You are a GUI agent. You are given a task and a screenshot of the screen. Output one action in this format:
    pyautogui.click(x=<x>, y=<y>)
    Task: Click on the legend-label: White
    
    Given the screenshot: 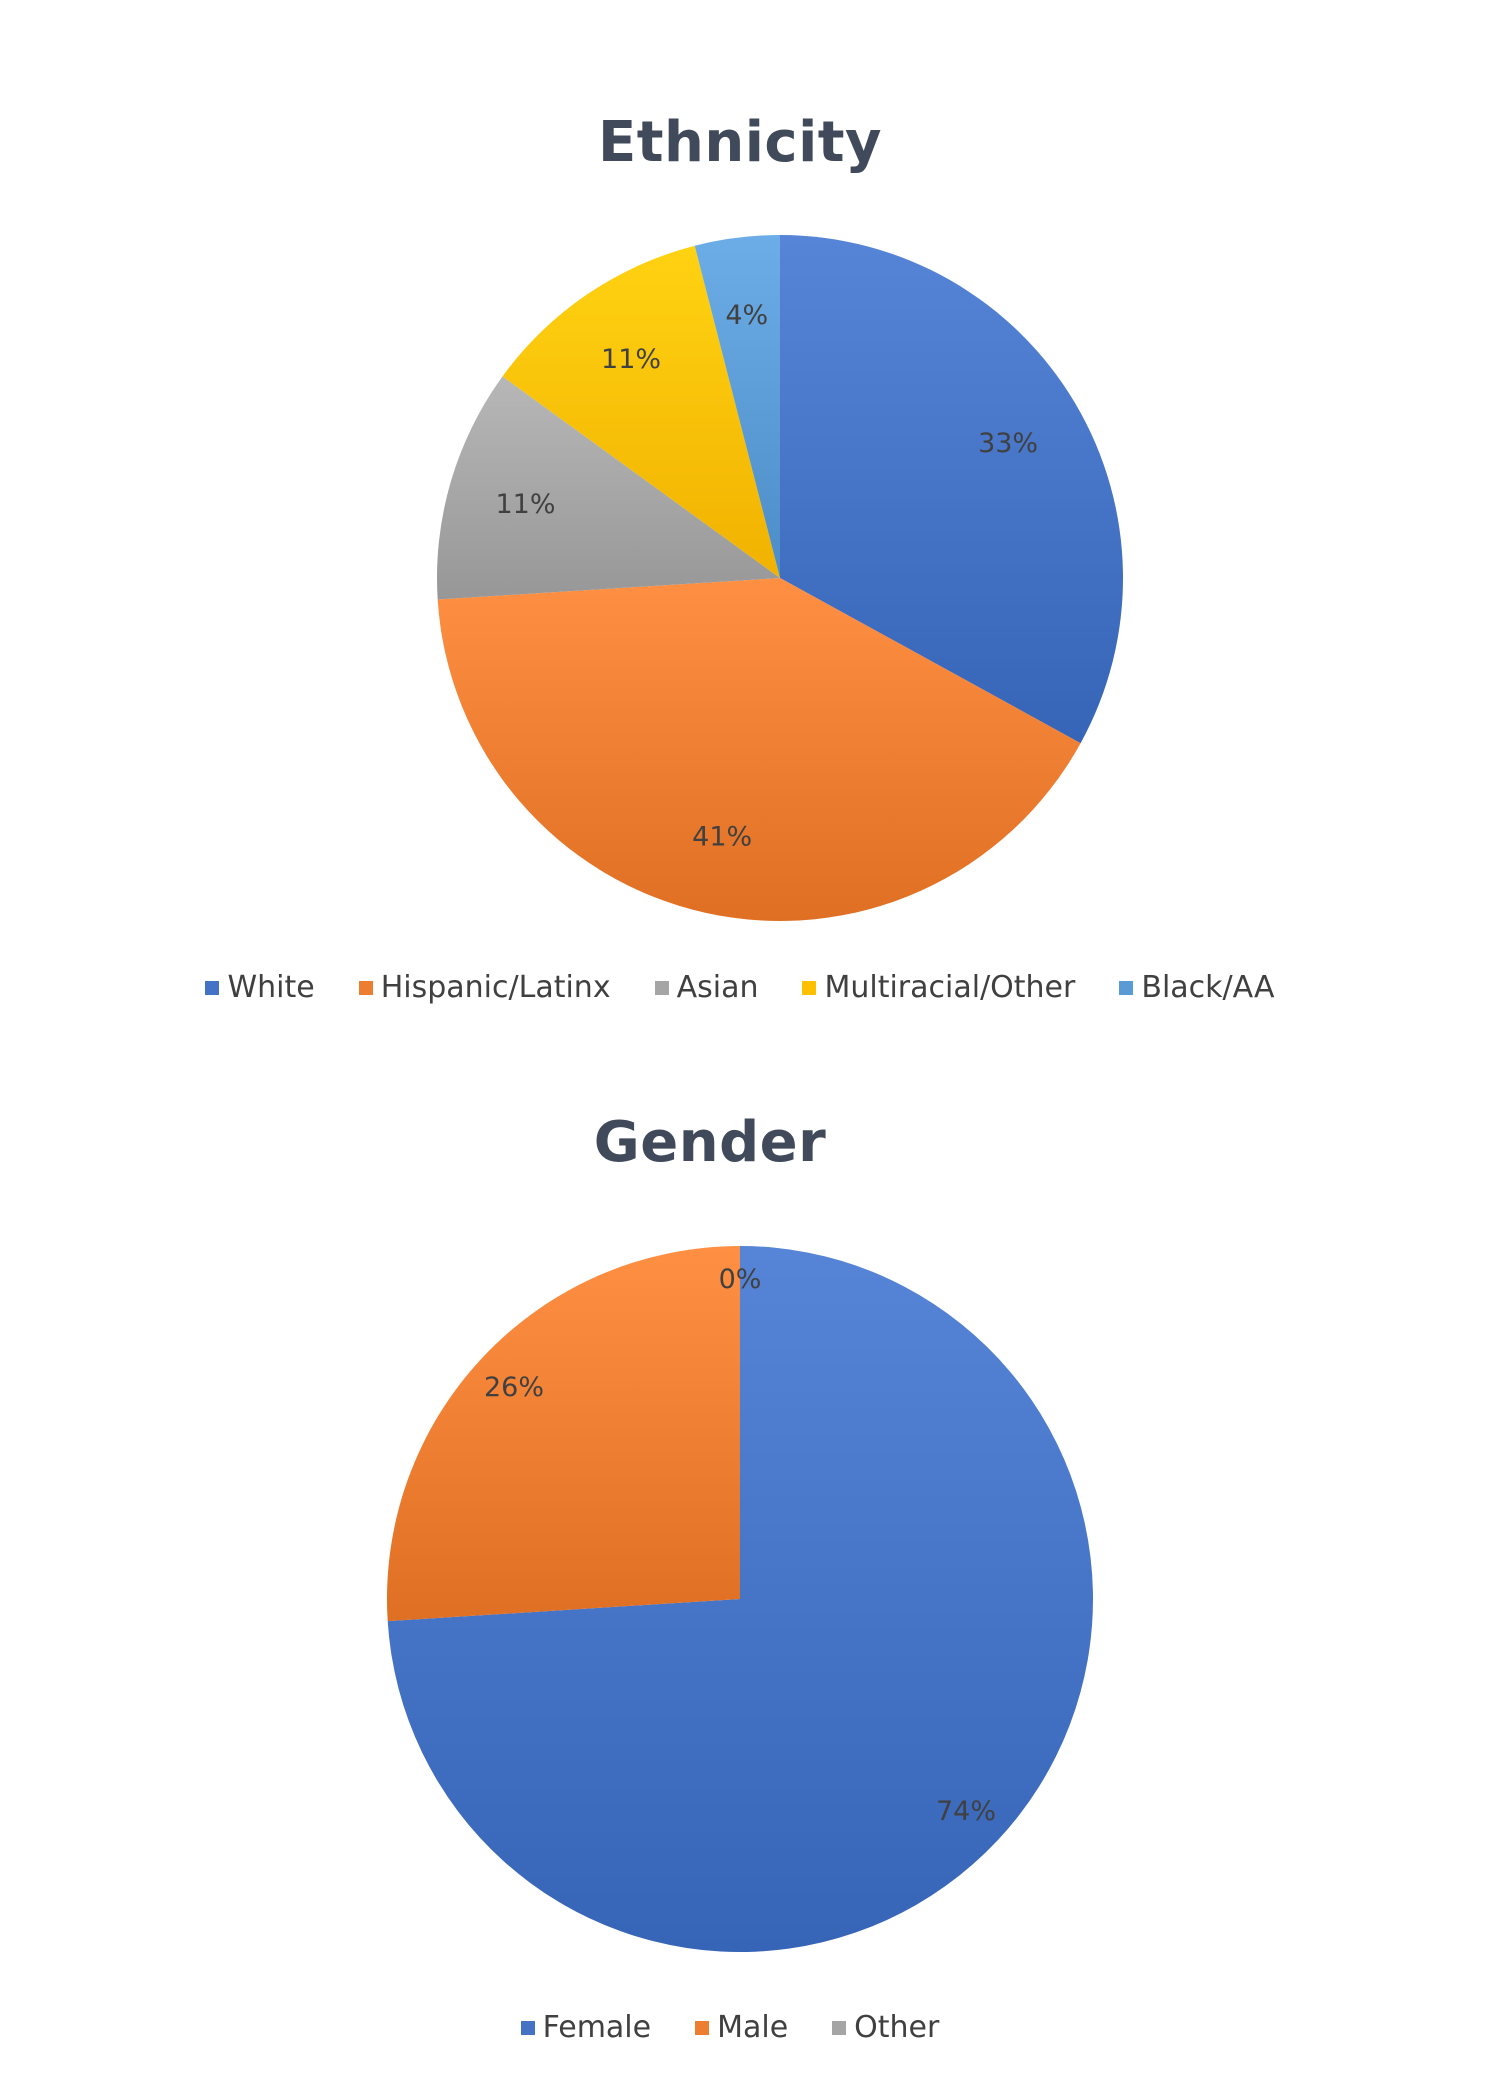 What is the action you would take?
    pyautogui.click(x=271, y=987)
    